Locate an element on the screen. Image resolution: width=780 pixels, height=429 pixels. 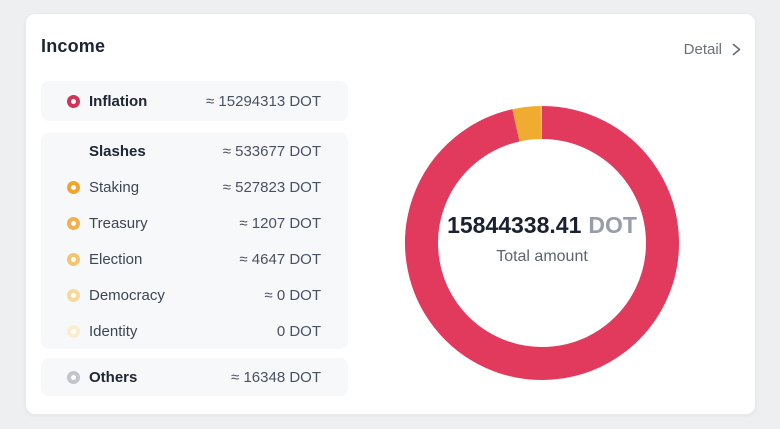
legend-group-others: Others ≈ 16348 DOT is located at coordinates (194, 377).